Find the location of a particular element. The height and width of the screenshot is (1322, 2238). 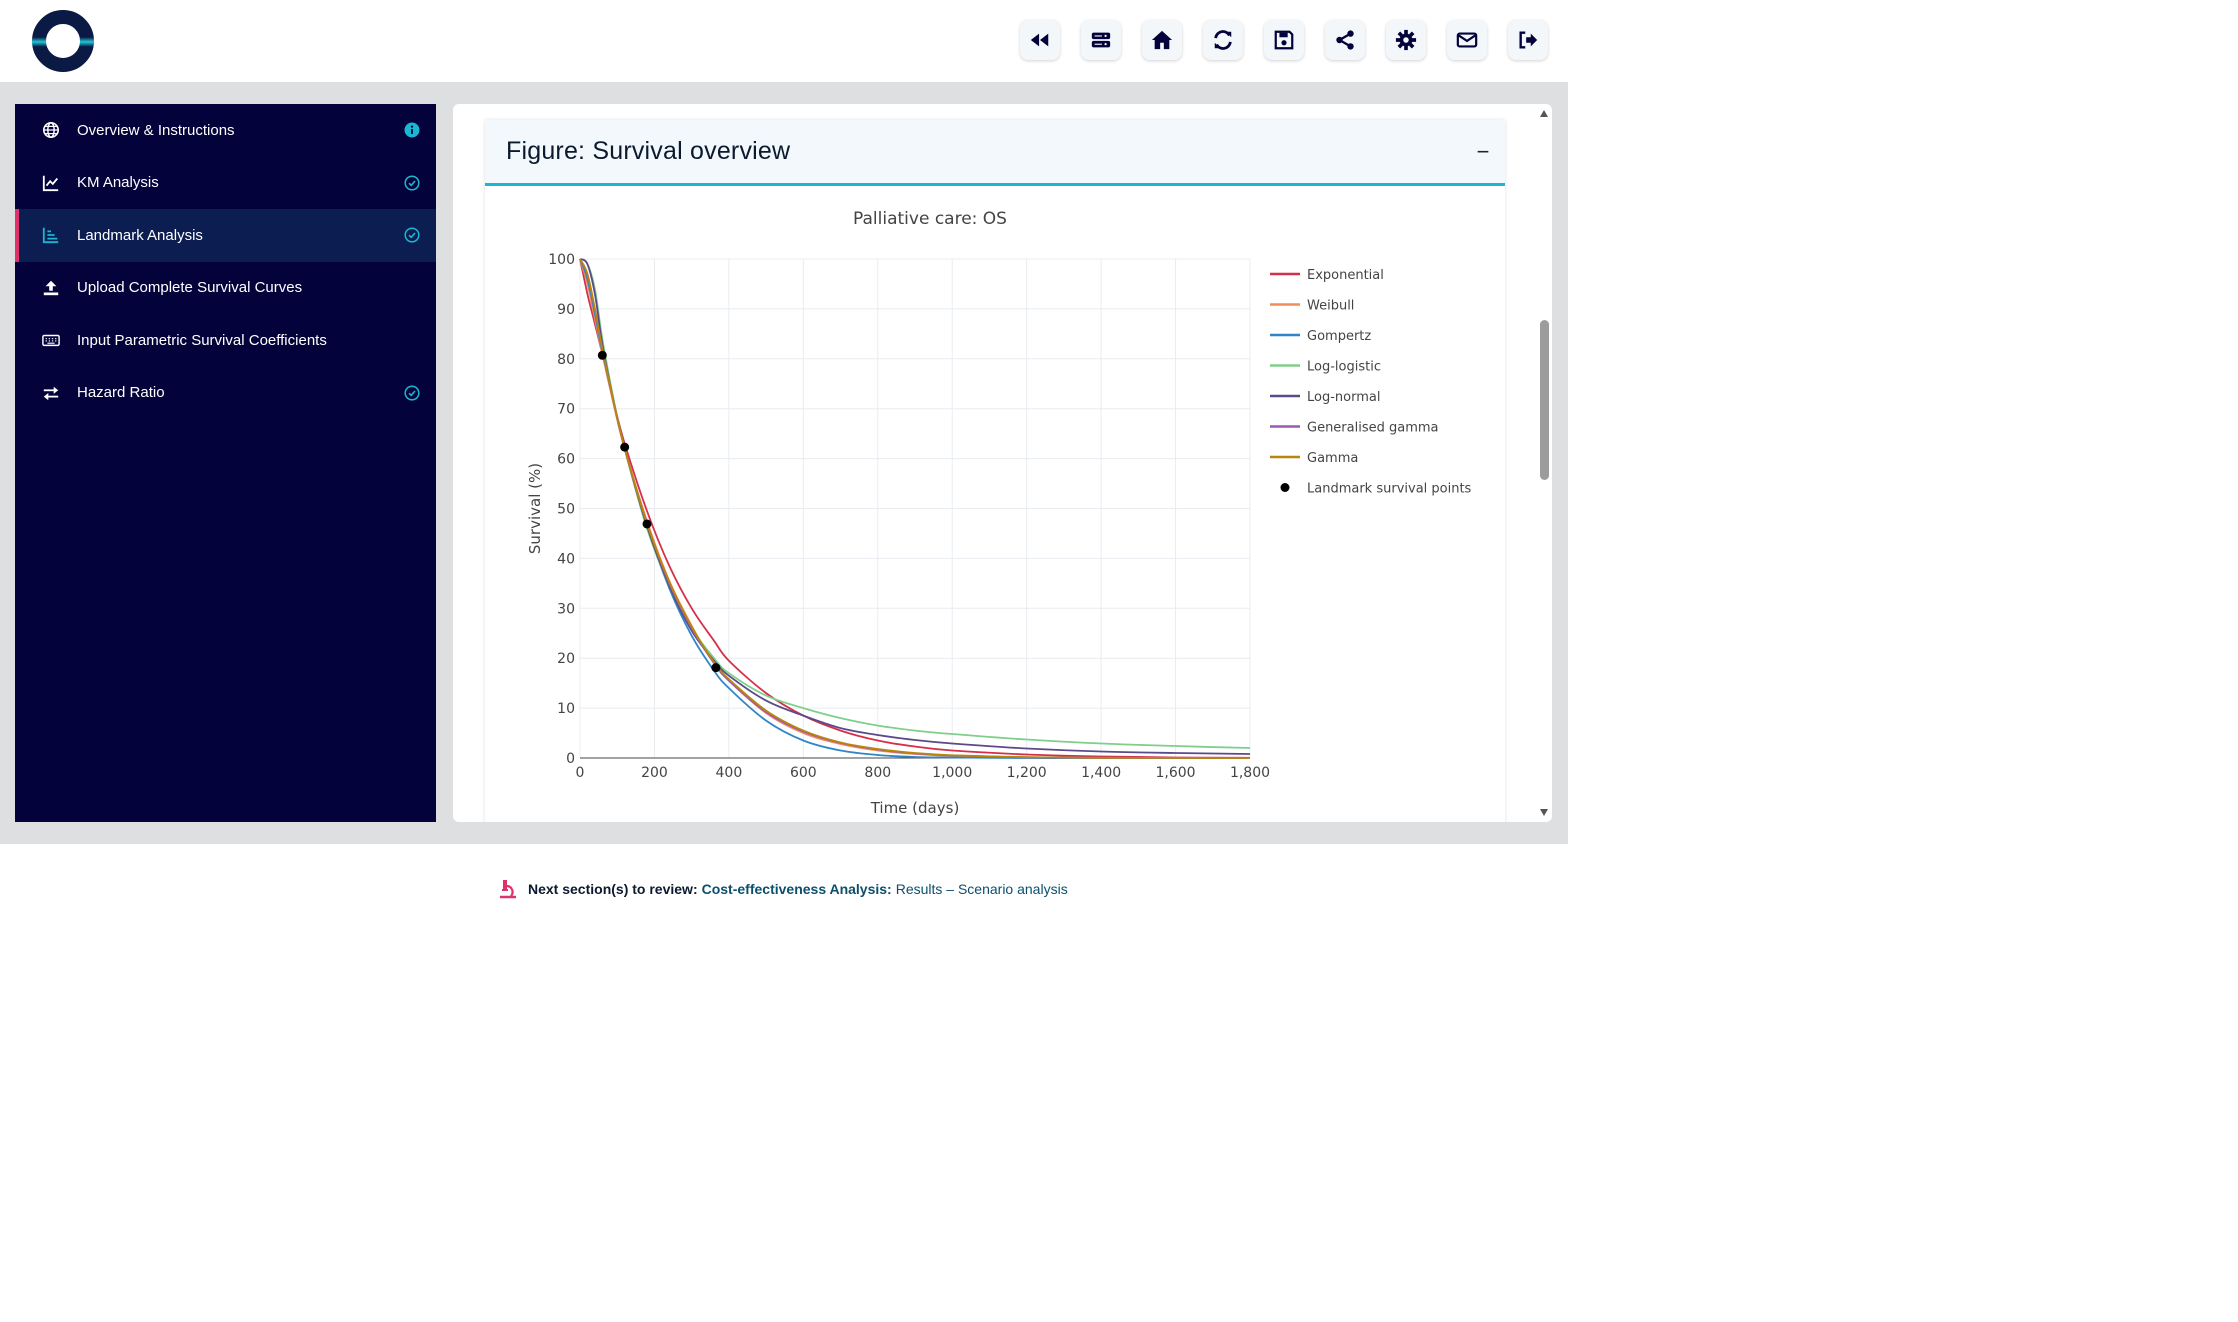

server-icon is located at coordinates (1101, 40).